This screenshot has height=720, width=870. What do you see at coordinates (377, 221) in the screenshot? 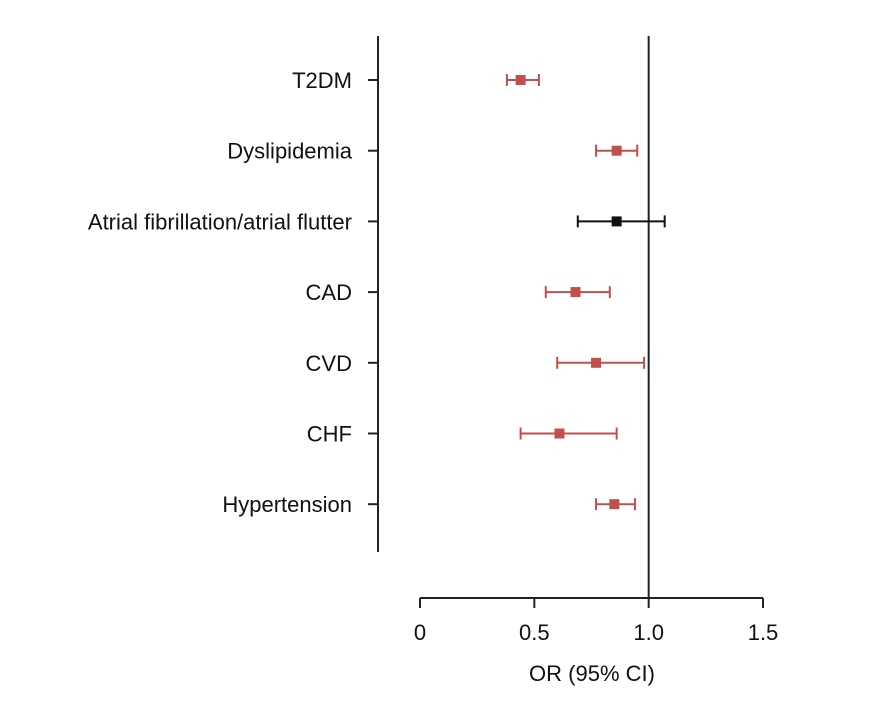
I see `forest-row: Atrial fibrillation/atrial flutter` at bounding box center [377, 221].